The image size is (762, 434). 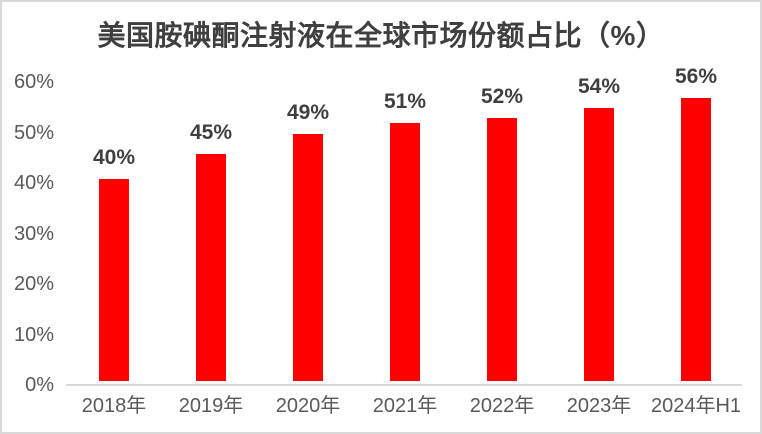 I want to click on bar-2018年, so click(x=114, y=280).